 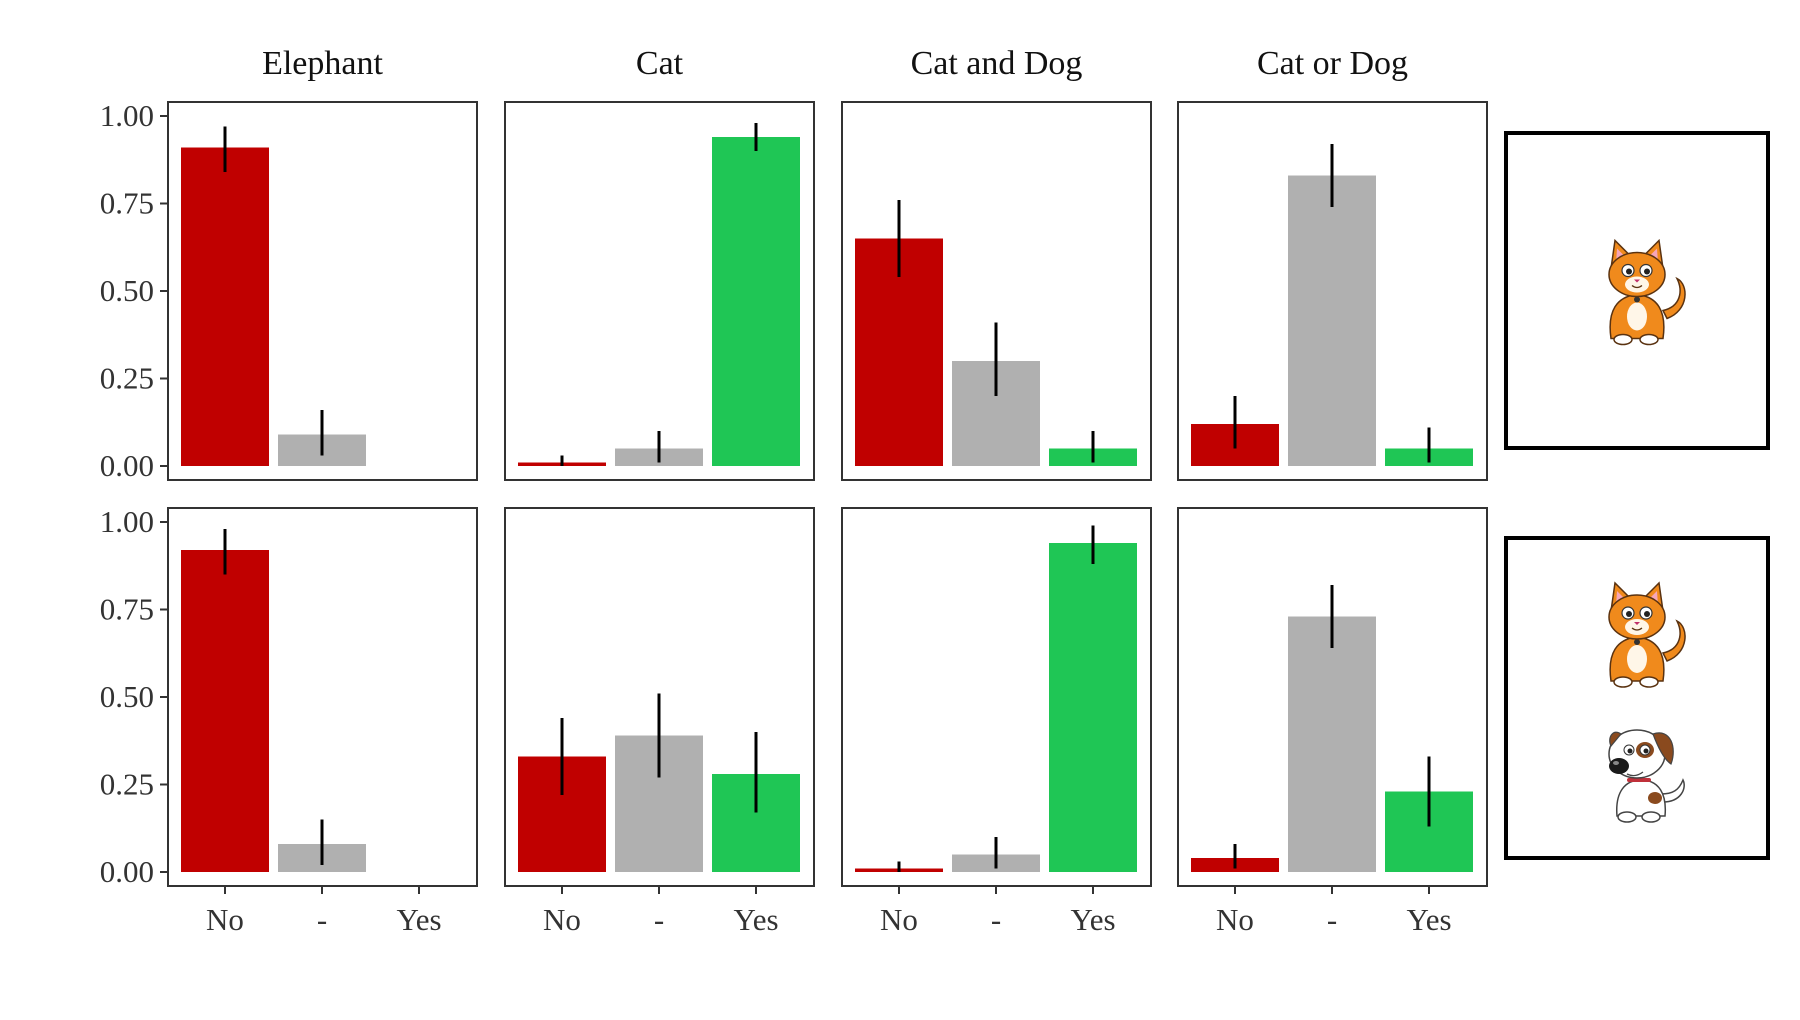 What do you see at coordinates (660, 63) in the screenshot?
I see `facet-title: Cat` at bounding box center [660, 63].